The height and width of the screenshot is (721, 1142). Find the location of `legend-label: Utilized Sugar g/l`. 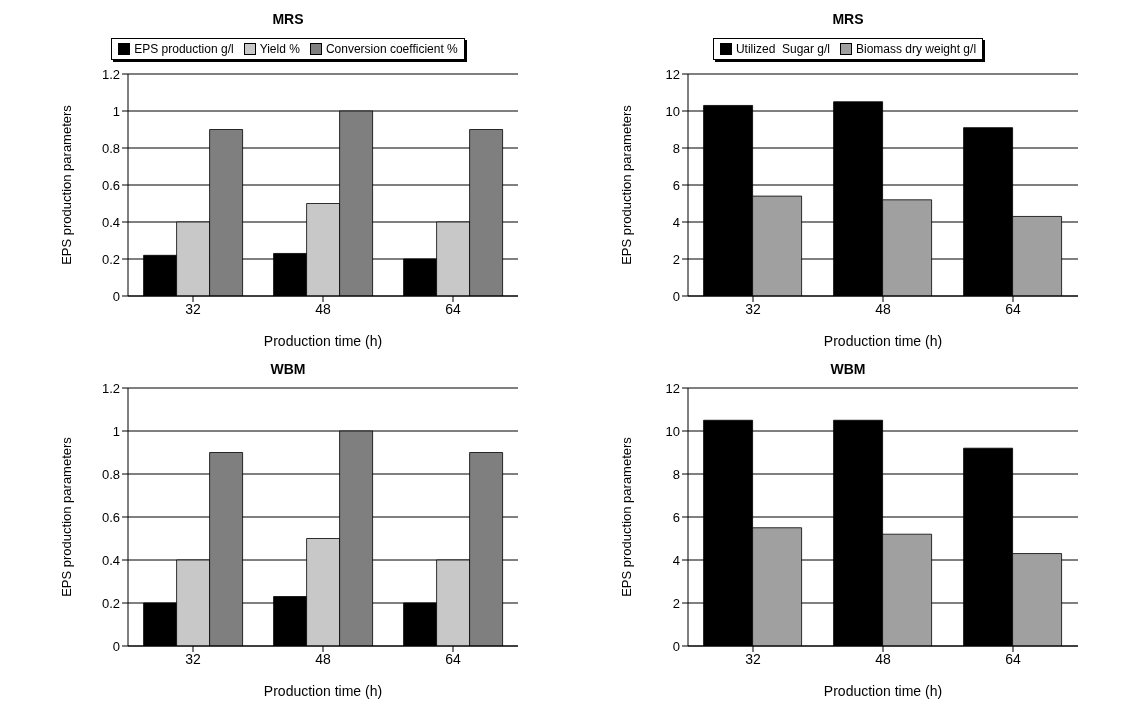

legend-label: Utilized Sugar g/l is located at coordinates (782, 49).